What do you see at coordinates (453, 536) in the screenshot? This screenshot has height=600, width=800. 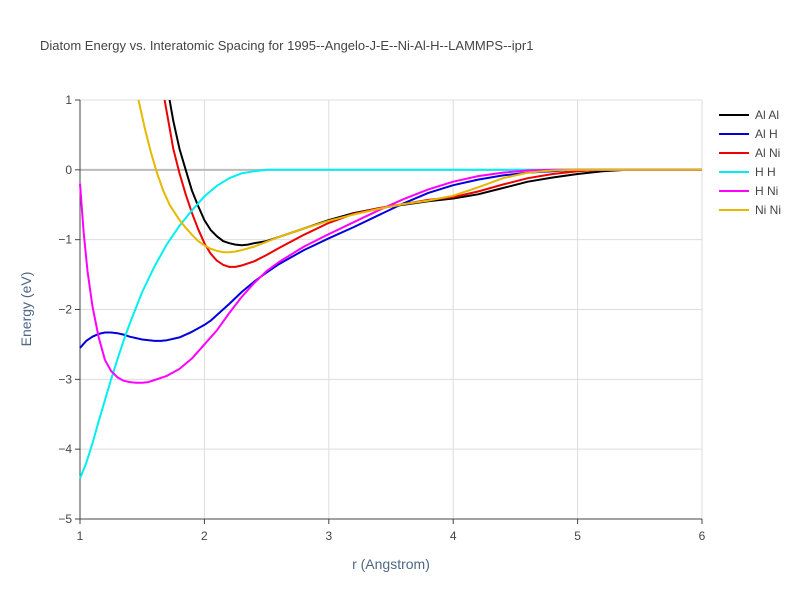 I see `x-tick-label: 4` at bounding box center [453, 536].